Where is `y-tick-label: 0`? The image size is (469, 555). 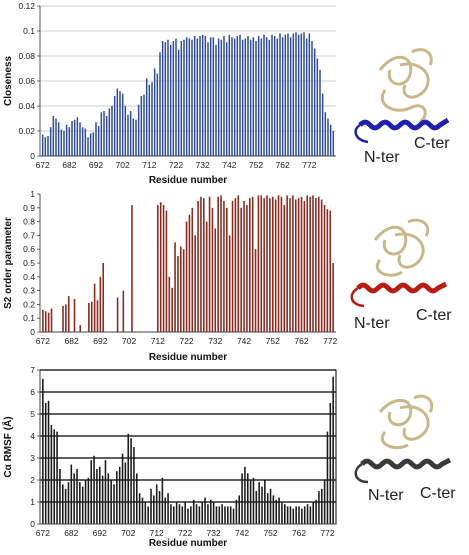
y-tick-label: 0 is located at coordinates (32, 332).